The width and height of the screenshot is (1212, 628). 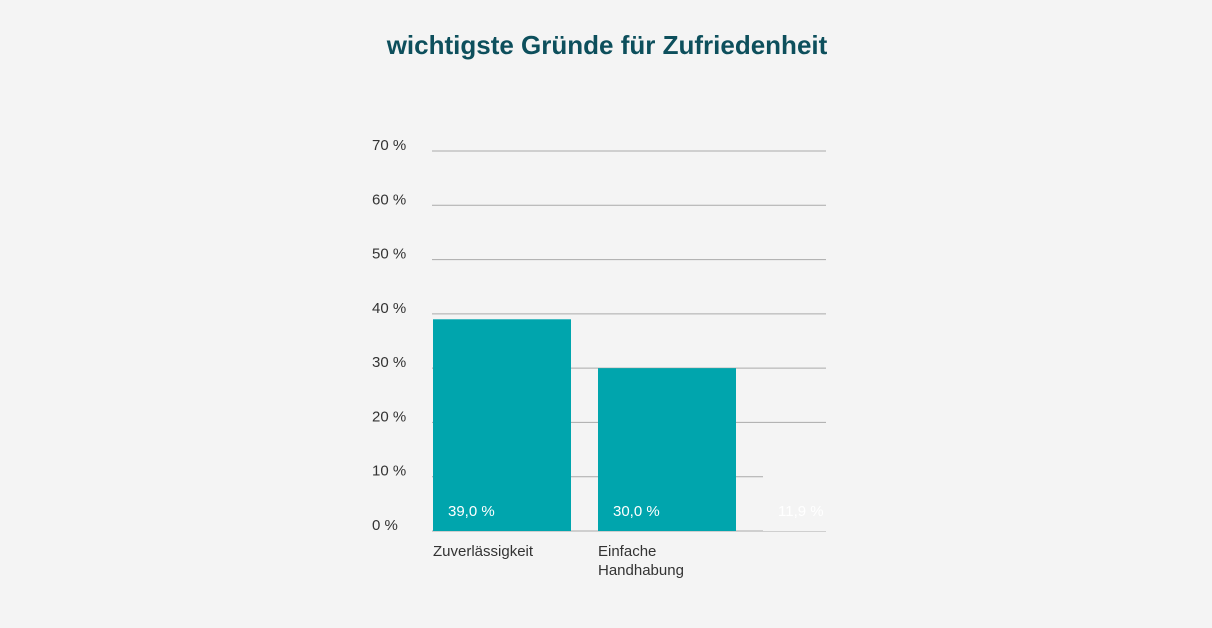 What do you see at coordinates (389, 199) in the screenshot?
I see `y-tick-label: 60 %` at bounding box center [389, 199].